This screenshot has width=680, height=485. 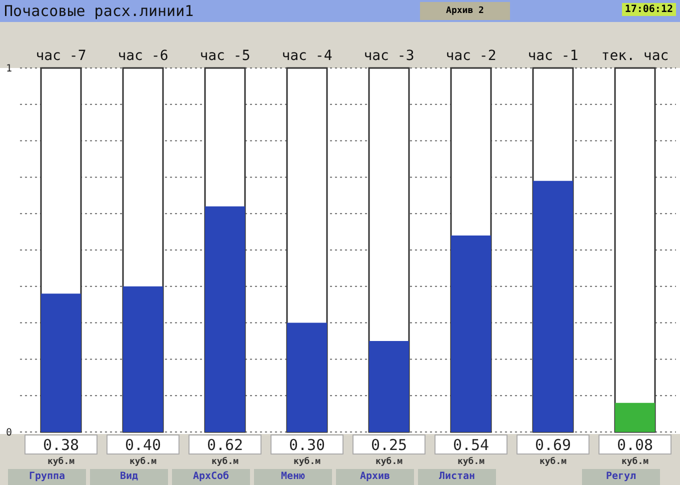 What do you see at coordinates (293, 477) in the screenshot?
I see `text: Меню` at bounding box center [293, 477].